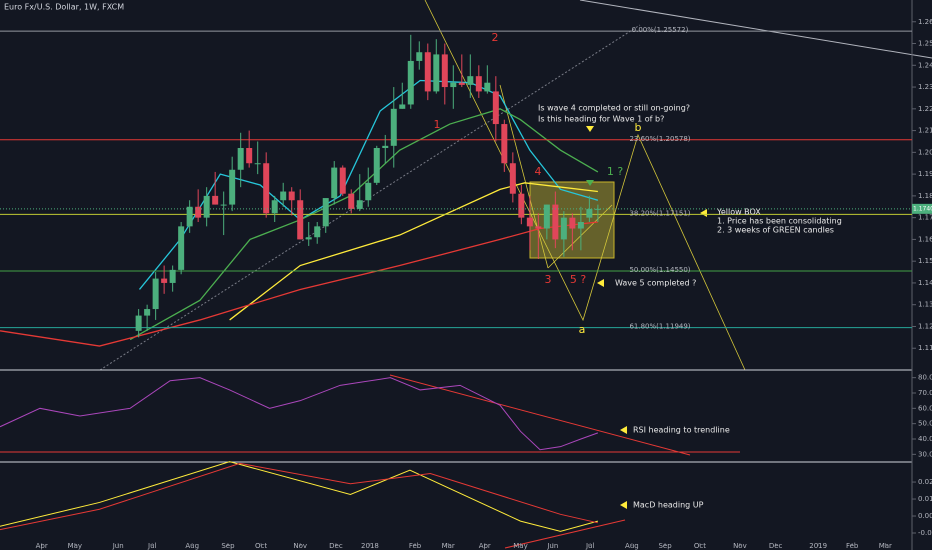  I want to click on fib-label: 0.00%(1.25572), so click(660, 30).